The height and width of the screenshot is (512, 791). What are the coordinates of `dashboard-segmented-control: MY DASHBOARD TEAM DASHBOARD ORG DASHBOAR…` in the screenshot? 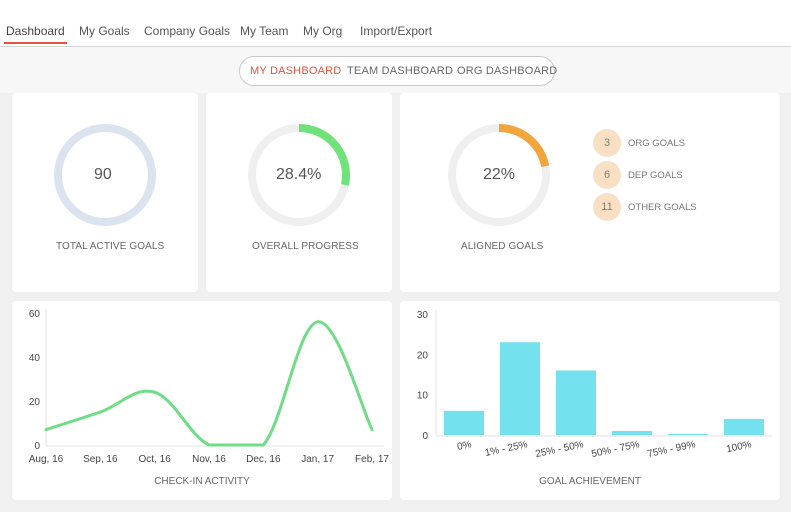 It's located at (398, 71).